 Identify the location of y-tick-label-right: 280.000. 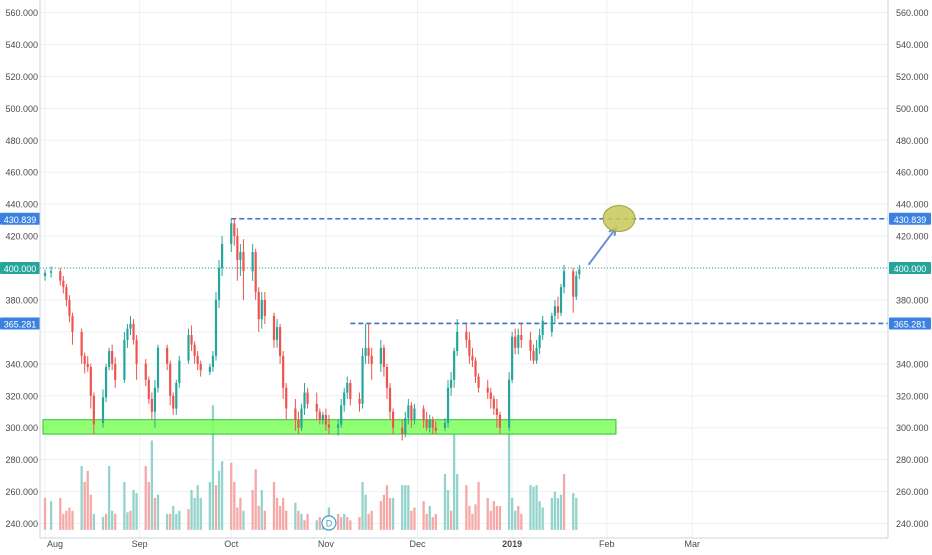
(912, 460).